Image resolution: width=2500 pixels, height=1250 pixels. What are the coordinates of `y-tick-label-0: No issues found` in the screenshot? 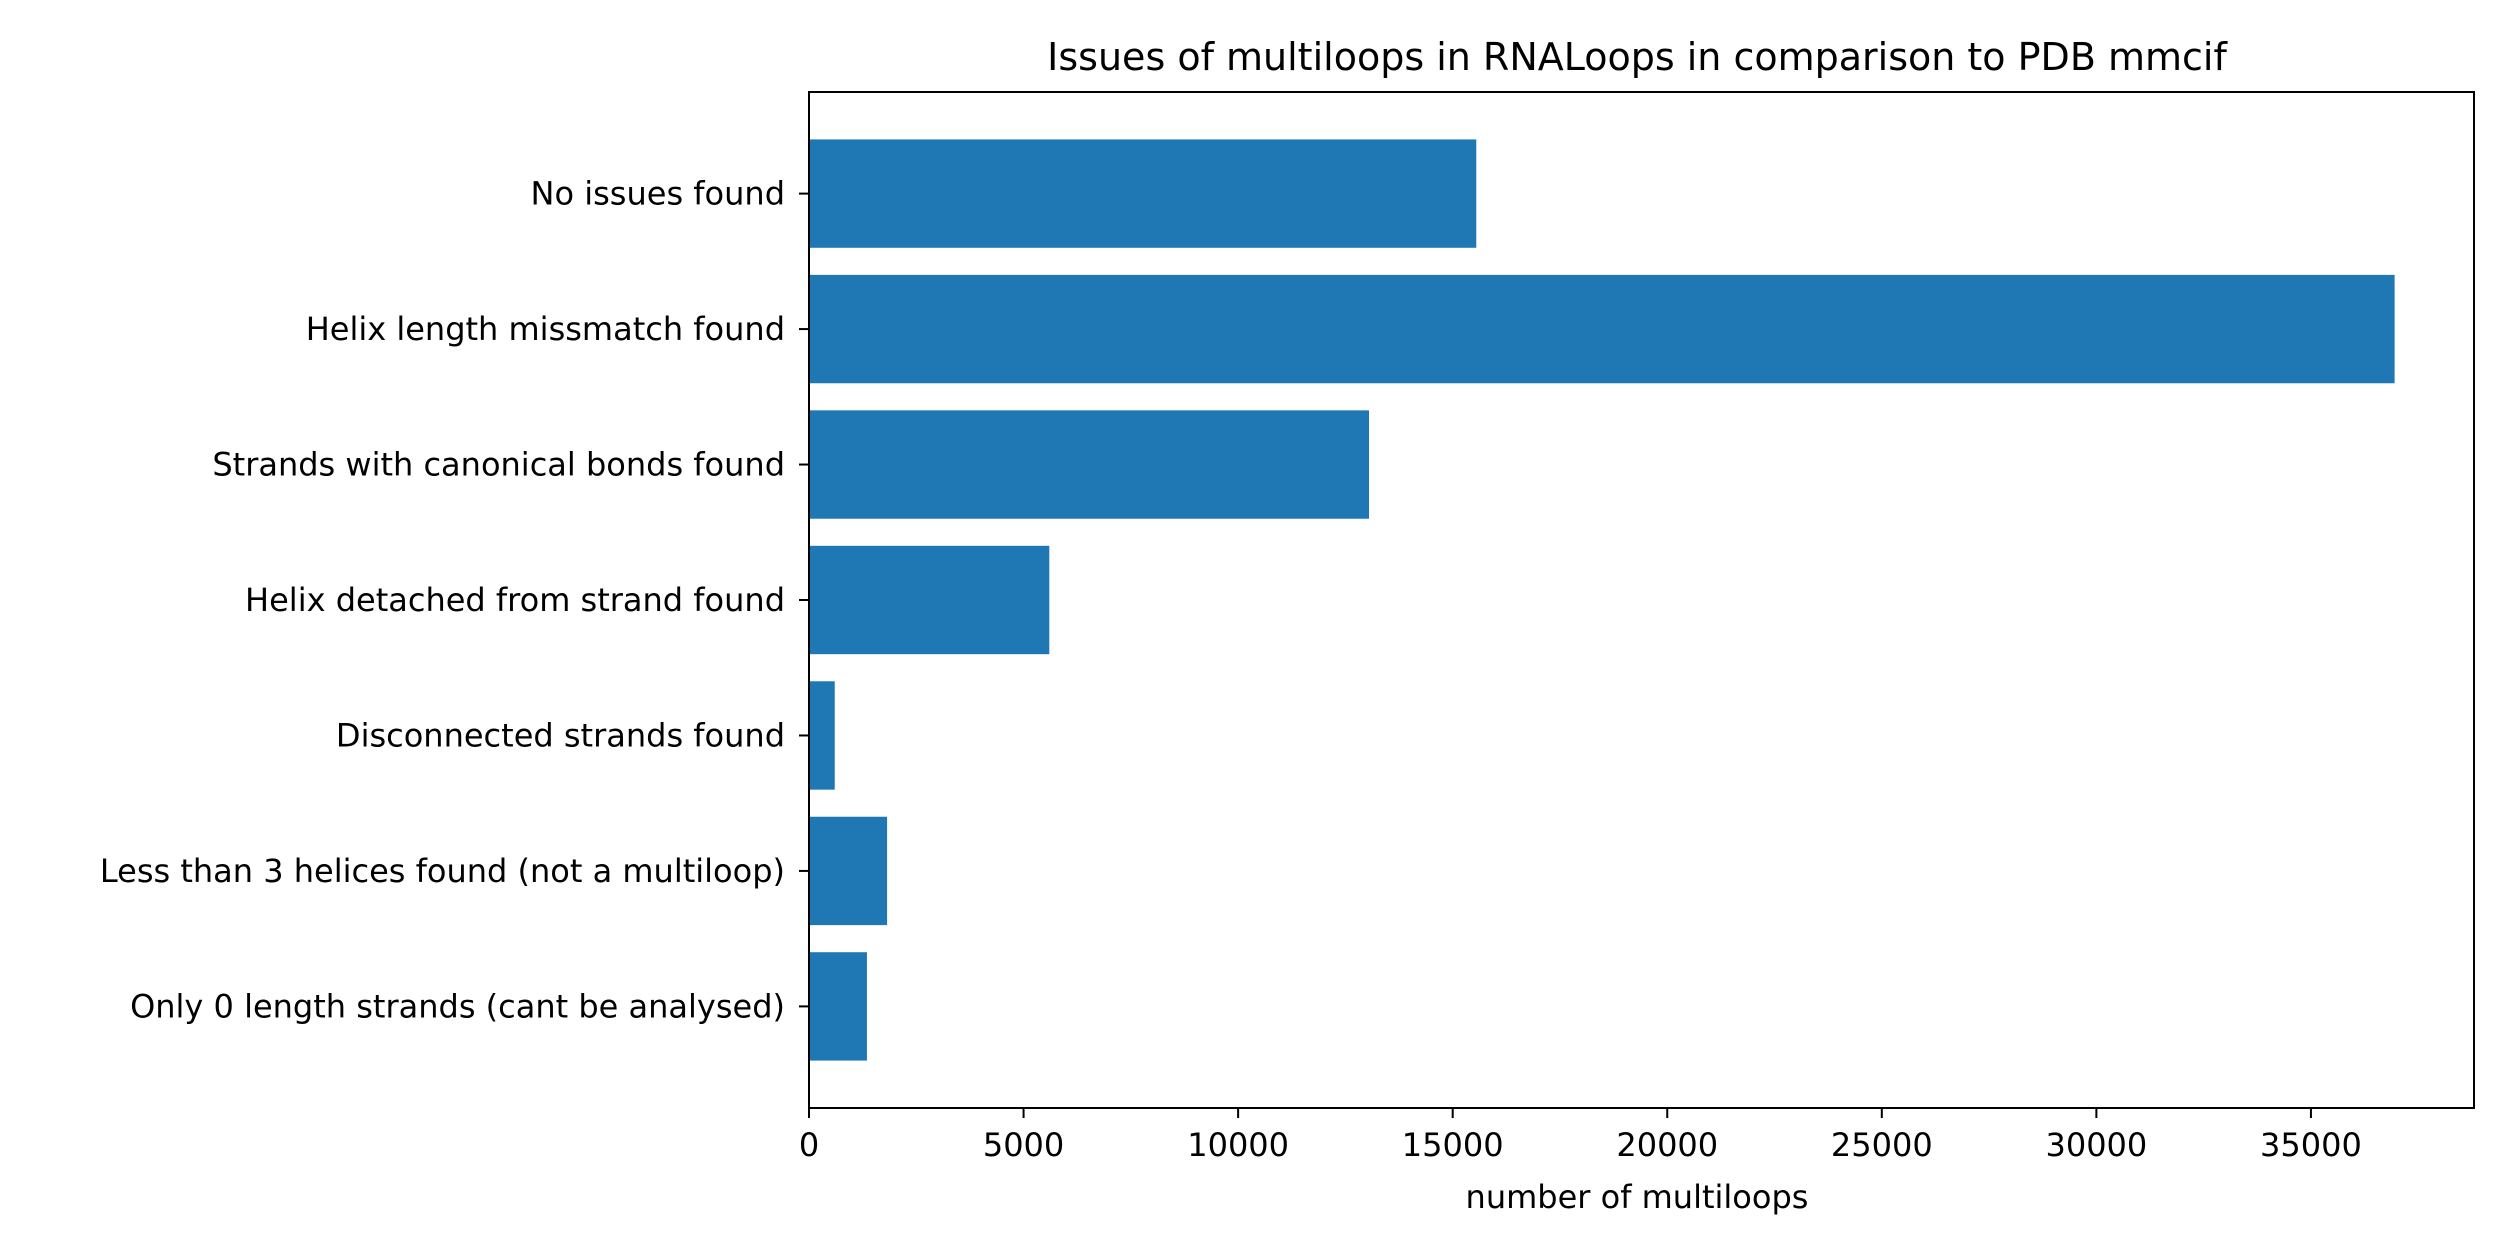 It's located at (658, 194).